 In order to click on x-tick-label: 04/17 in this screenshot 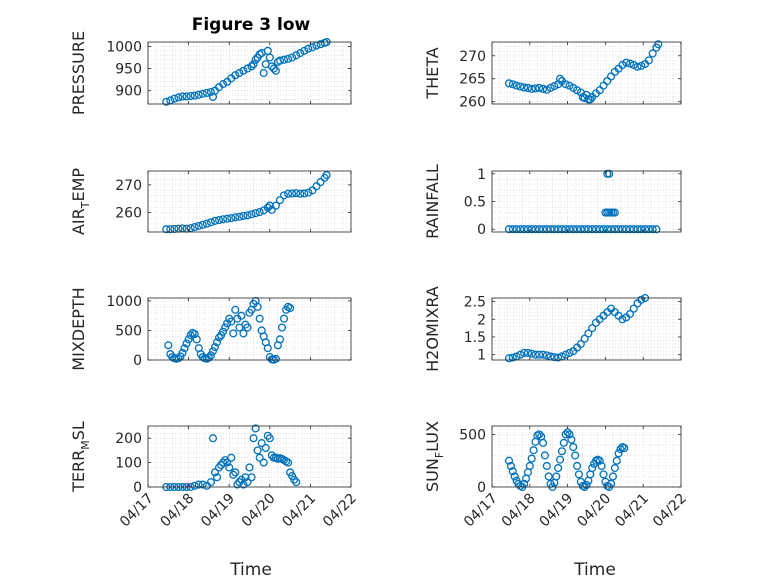, I will do `click(481, 511)`.